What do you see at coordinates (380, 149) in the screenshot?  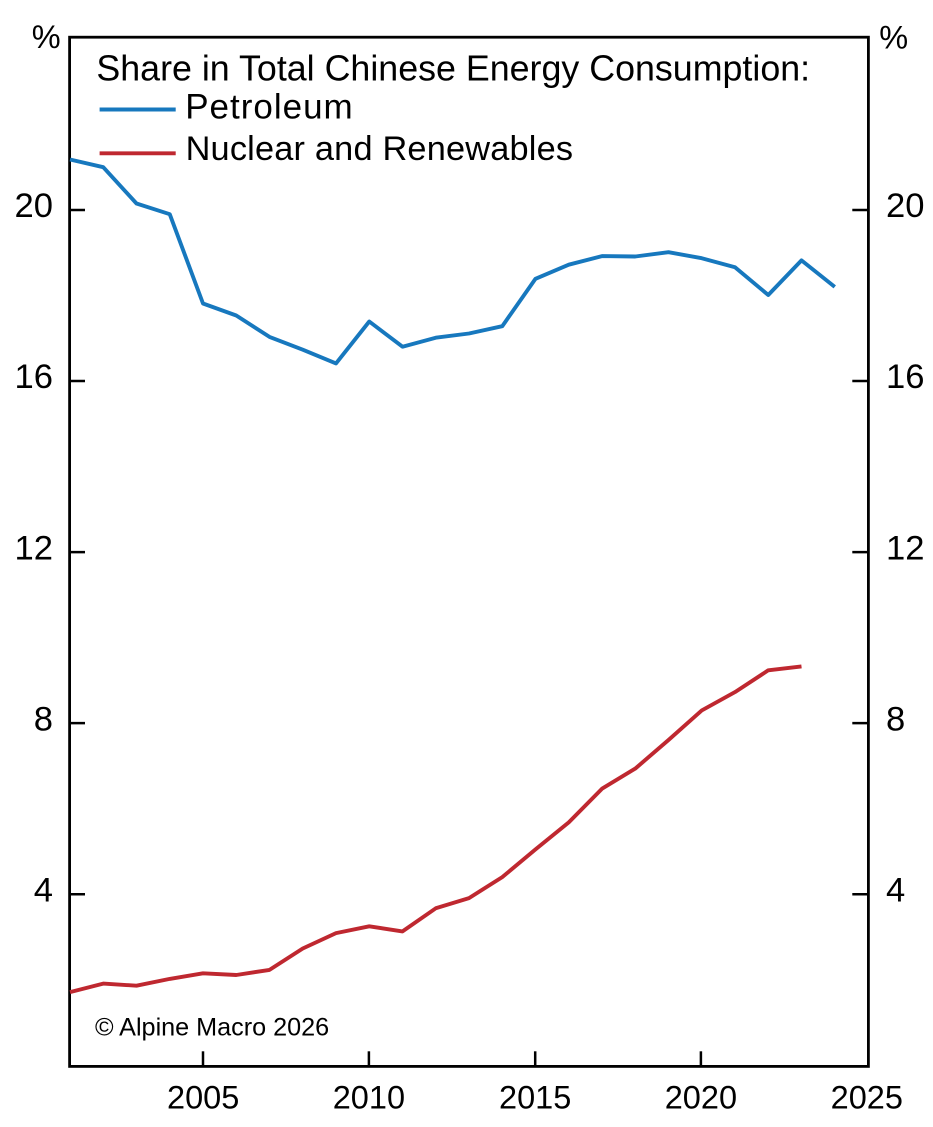 I see `svg-text: Nuclear and Renewables` at bounding box center [380, 149].